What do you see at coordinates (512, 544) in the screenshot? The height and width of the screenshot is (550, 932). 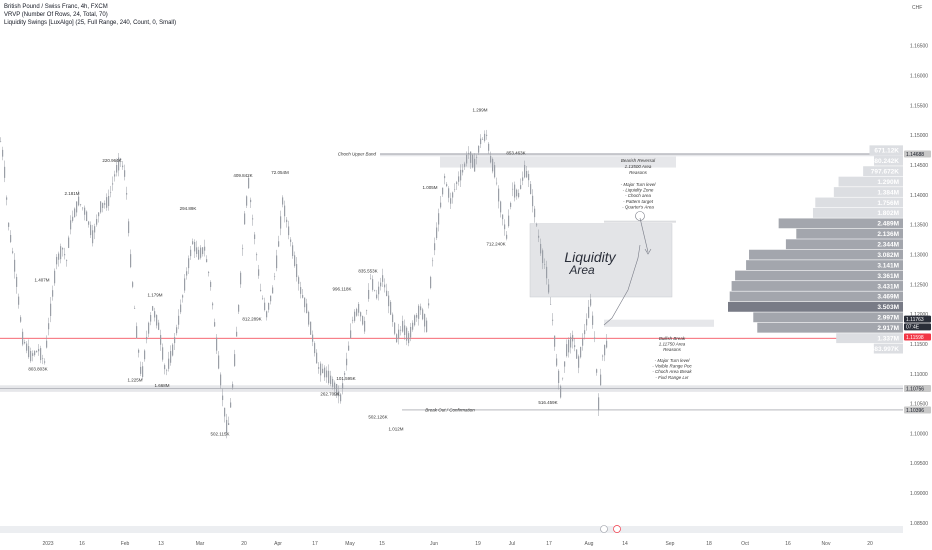 I see `time-axis-tick: Jul` at bounding box center [512, 544].